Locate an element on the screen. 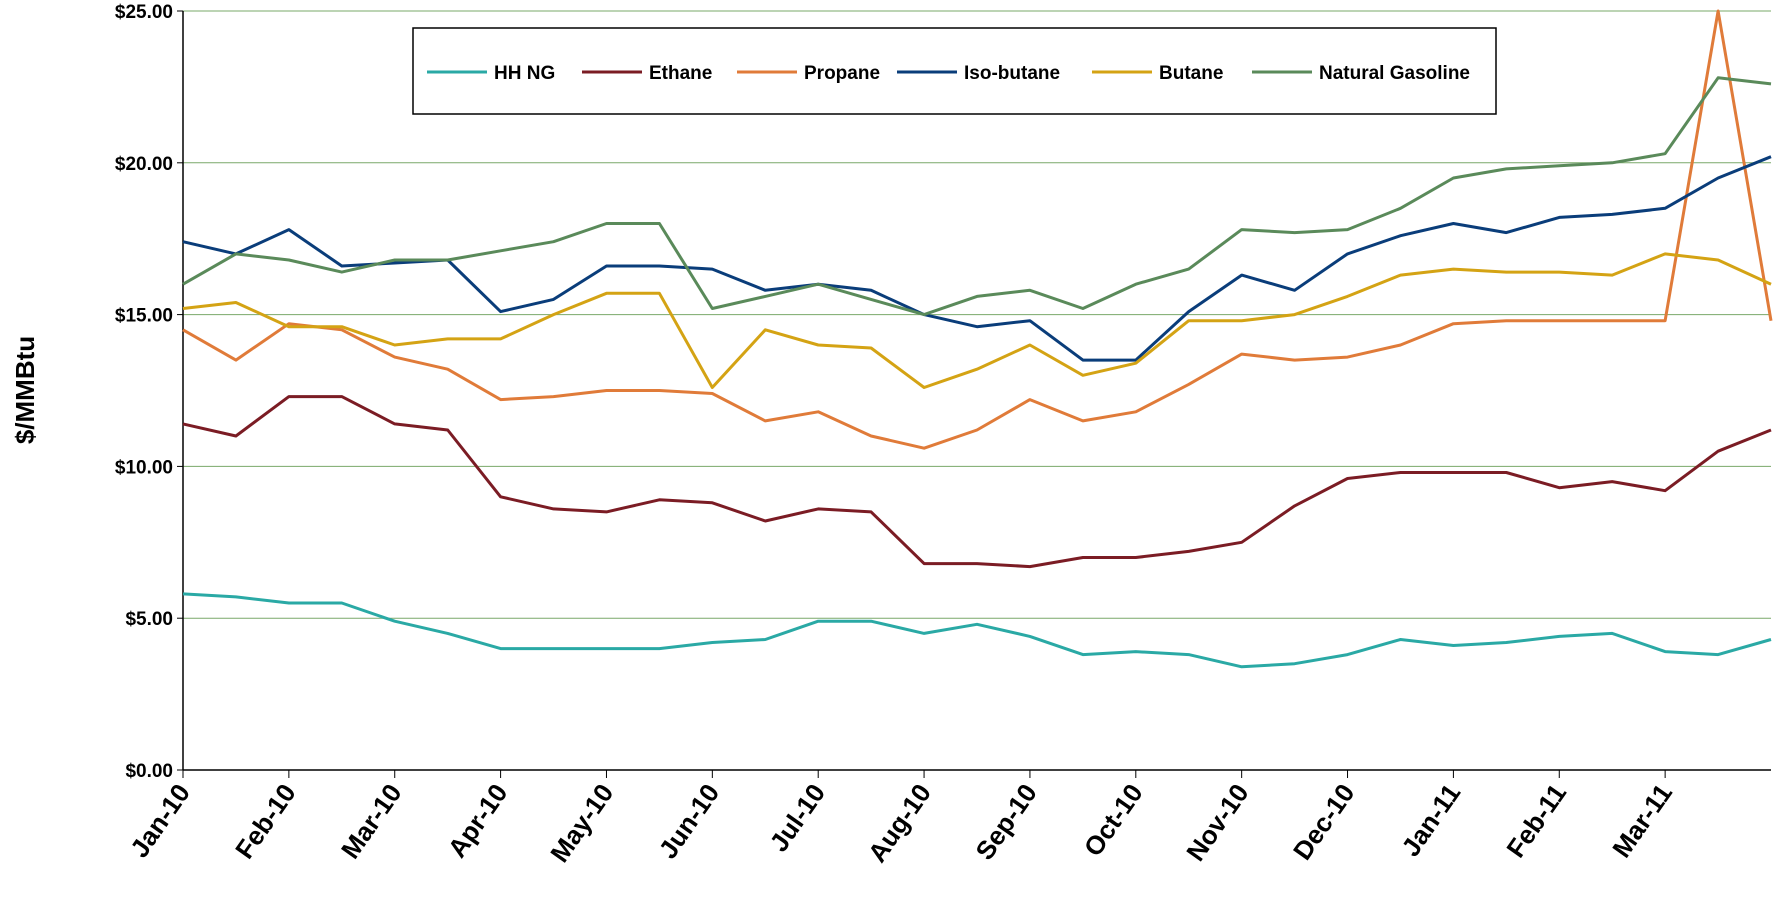  x-tick-label: Feb-11 is located at coordinates (1536, 820).